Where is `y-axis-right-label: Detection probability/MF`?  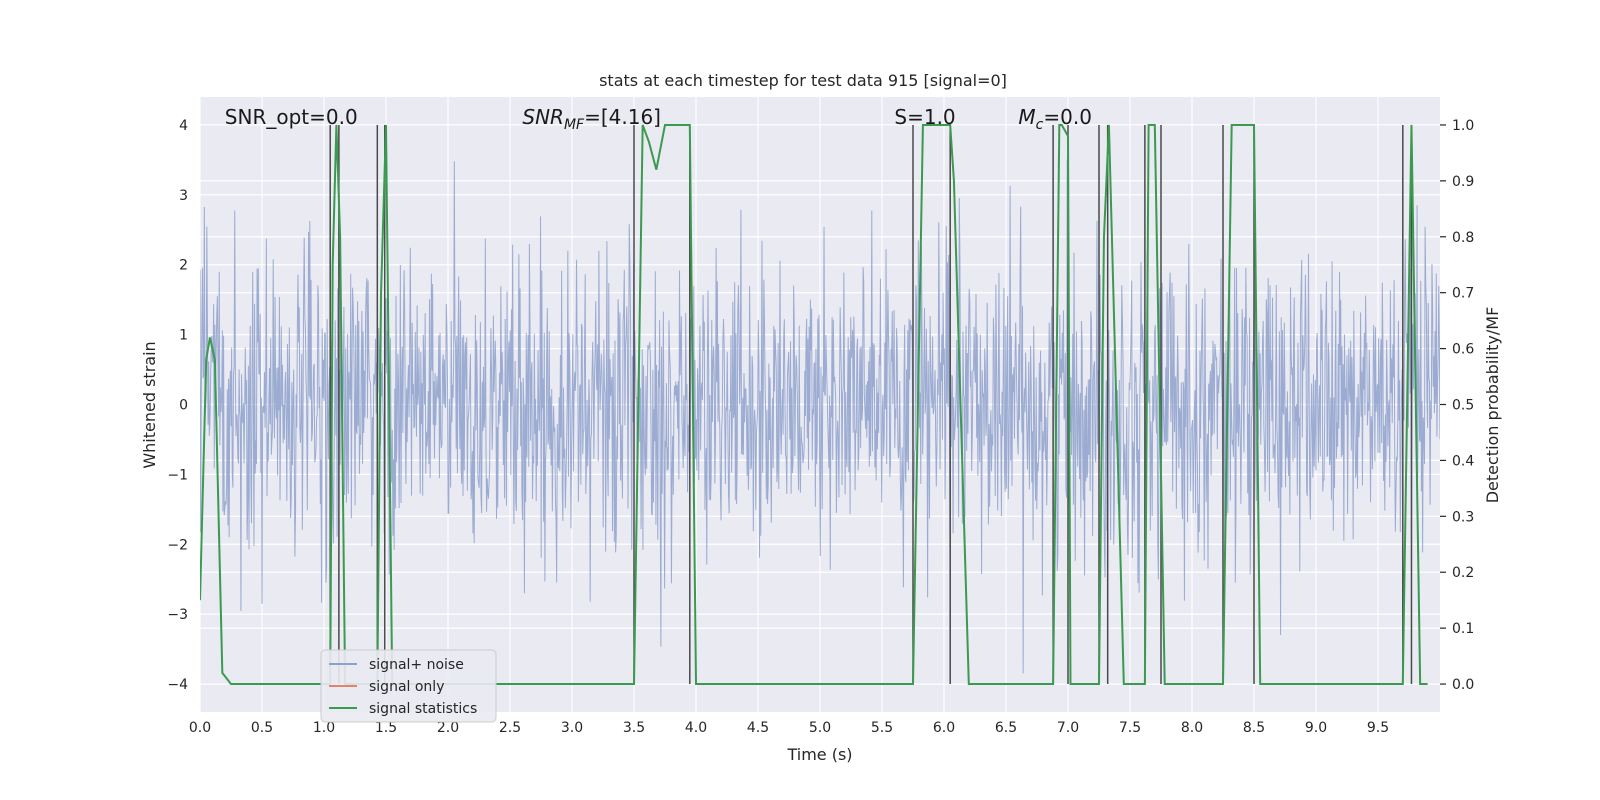
y-axis-right-label: Detection probability/MF is located at coordinates (1492, 405).